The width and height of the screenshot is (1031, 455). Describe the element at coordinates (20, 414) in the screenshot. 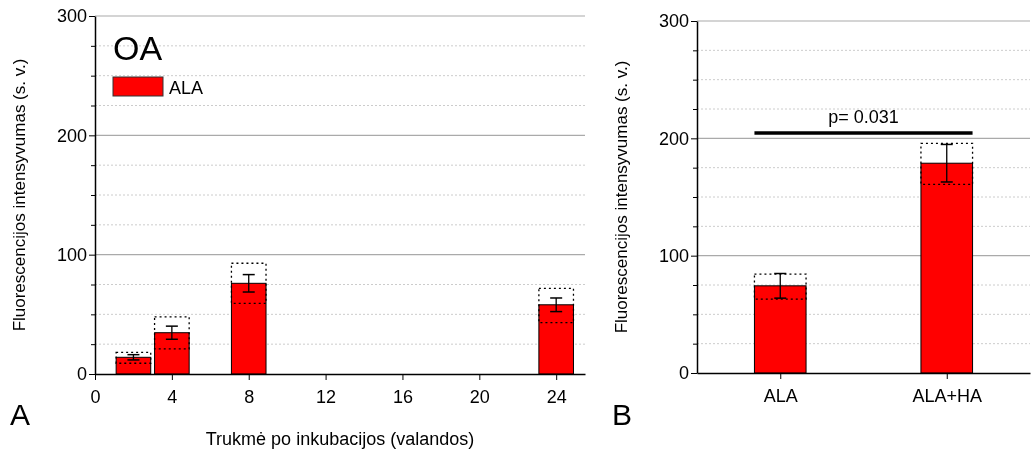

I see `text: A` at that location.